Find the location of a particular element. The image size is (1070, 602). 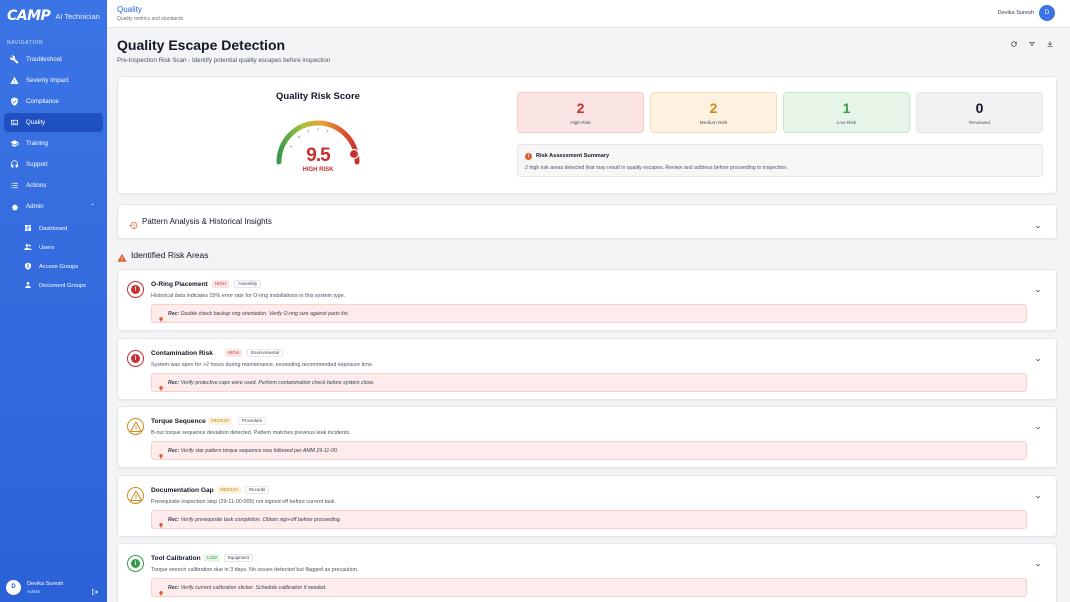

sidebar-subitem-access-groups: Access Groups is located at coordinates (53, 266).